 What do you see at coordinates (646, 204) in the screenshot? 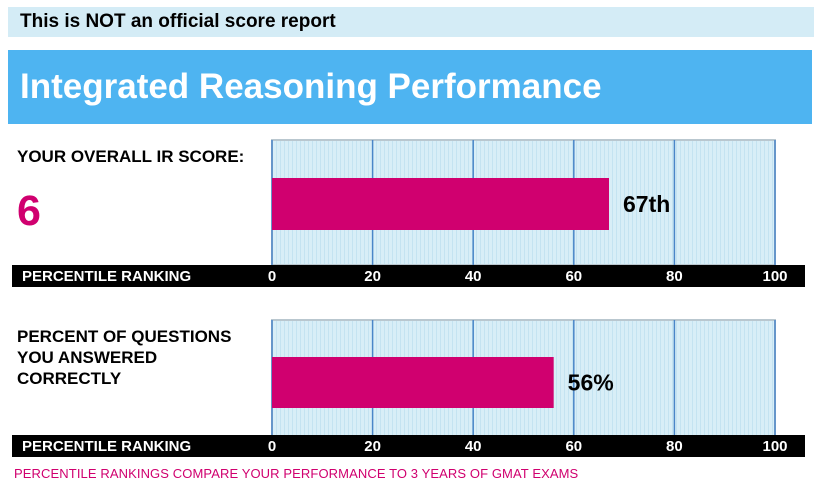
I see `bar-value-label: 67th` at bounding box center [646, 204].